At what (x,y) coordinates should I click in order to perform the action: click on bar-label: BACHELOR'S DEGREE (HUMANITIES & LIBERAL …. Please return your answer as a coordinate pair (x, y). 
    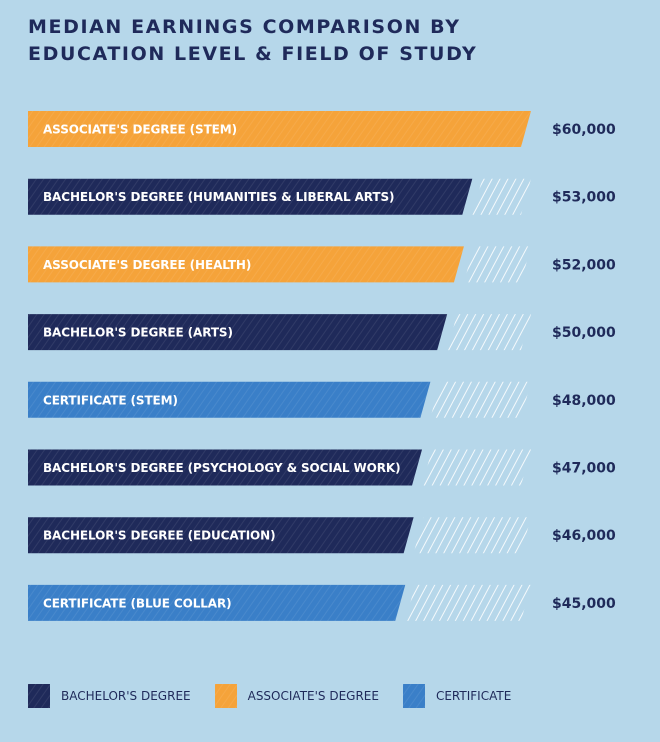
    Looking at the image, I should click on (218, 197).